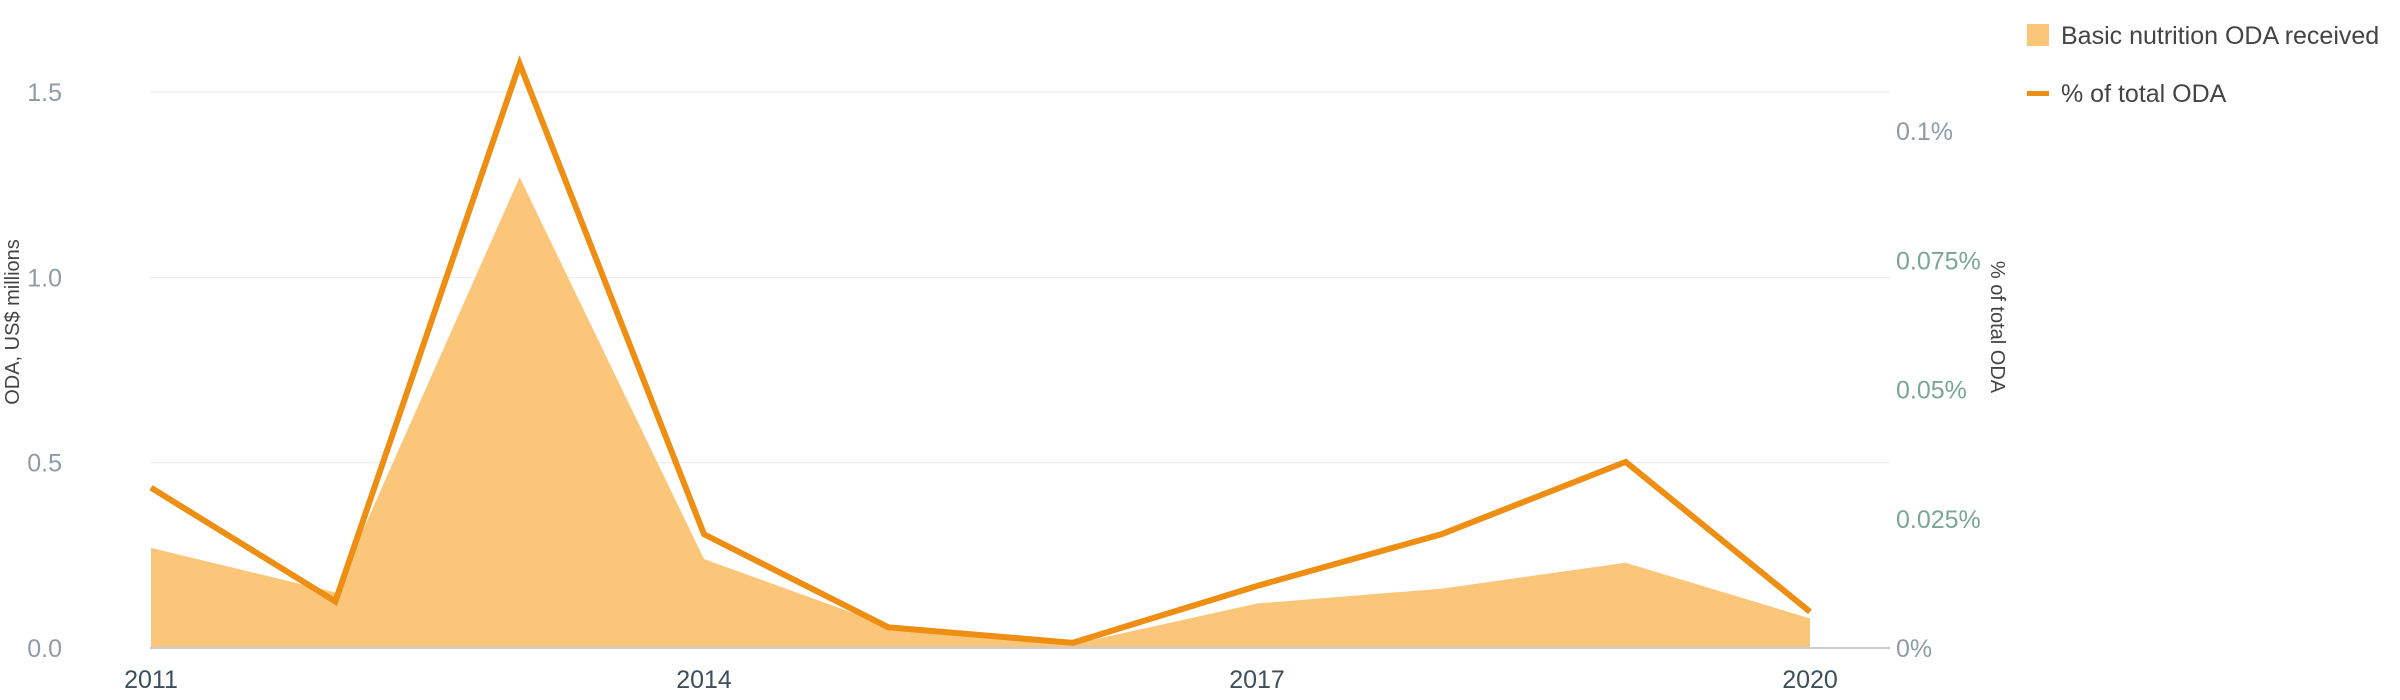 This screenshot has height=700, width=2400. I want to click on x-tick-label: 2020, so click(1810, 680).